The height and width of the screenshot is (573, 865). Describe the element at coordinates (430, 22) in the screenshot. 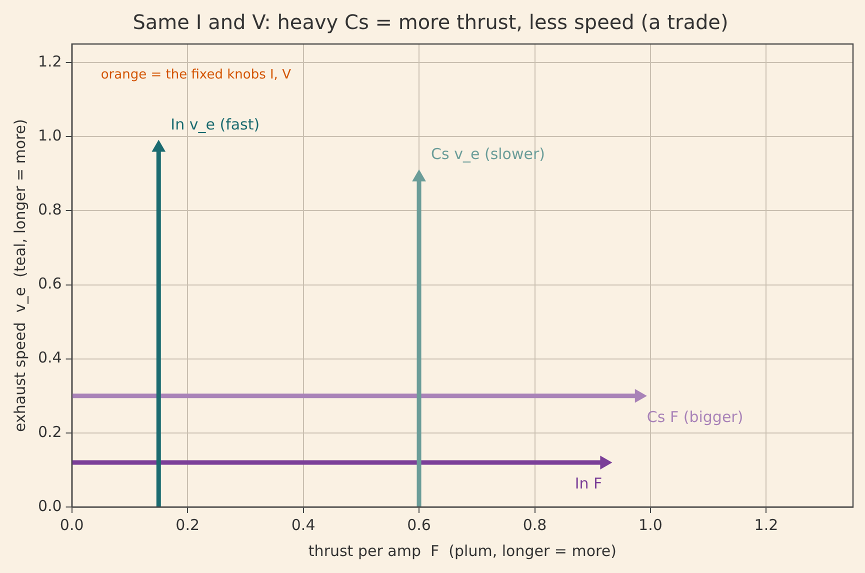

I see `chart-title: Same I and V: heavy Cs = more thrust, less speed (a trade)` at that location.